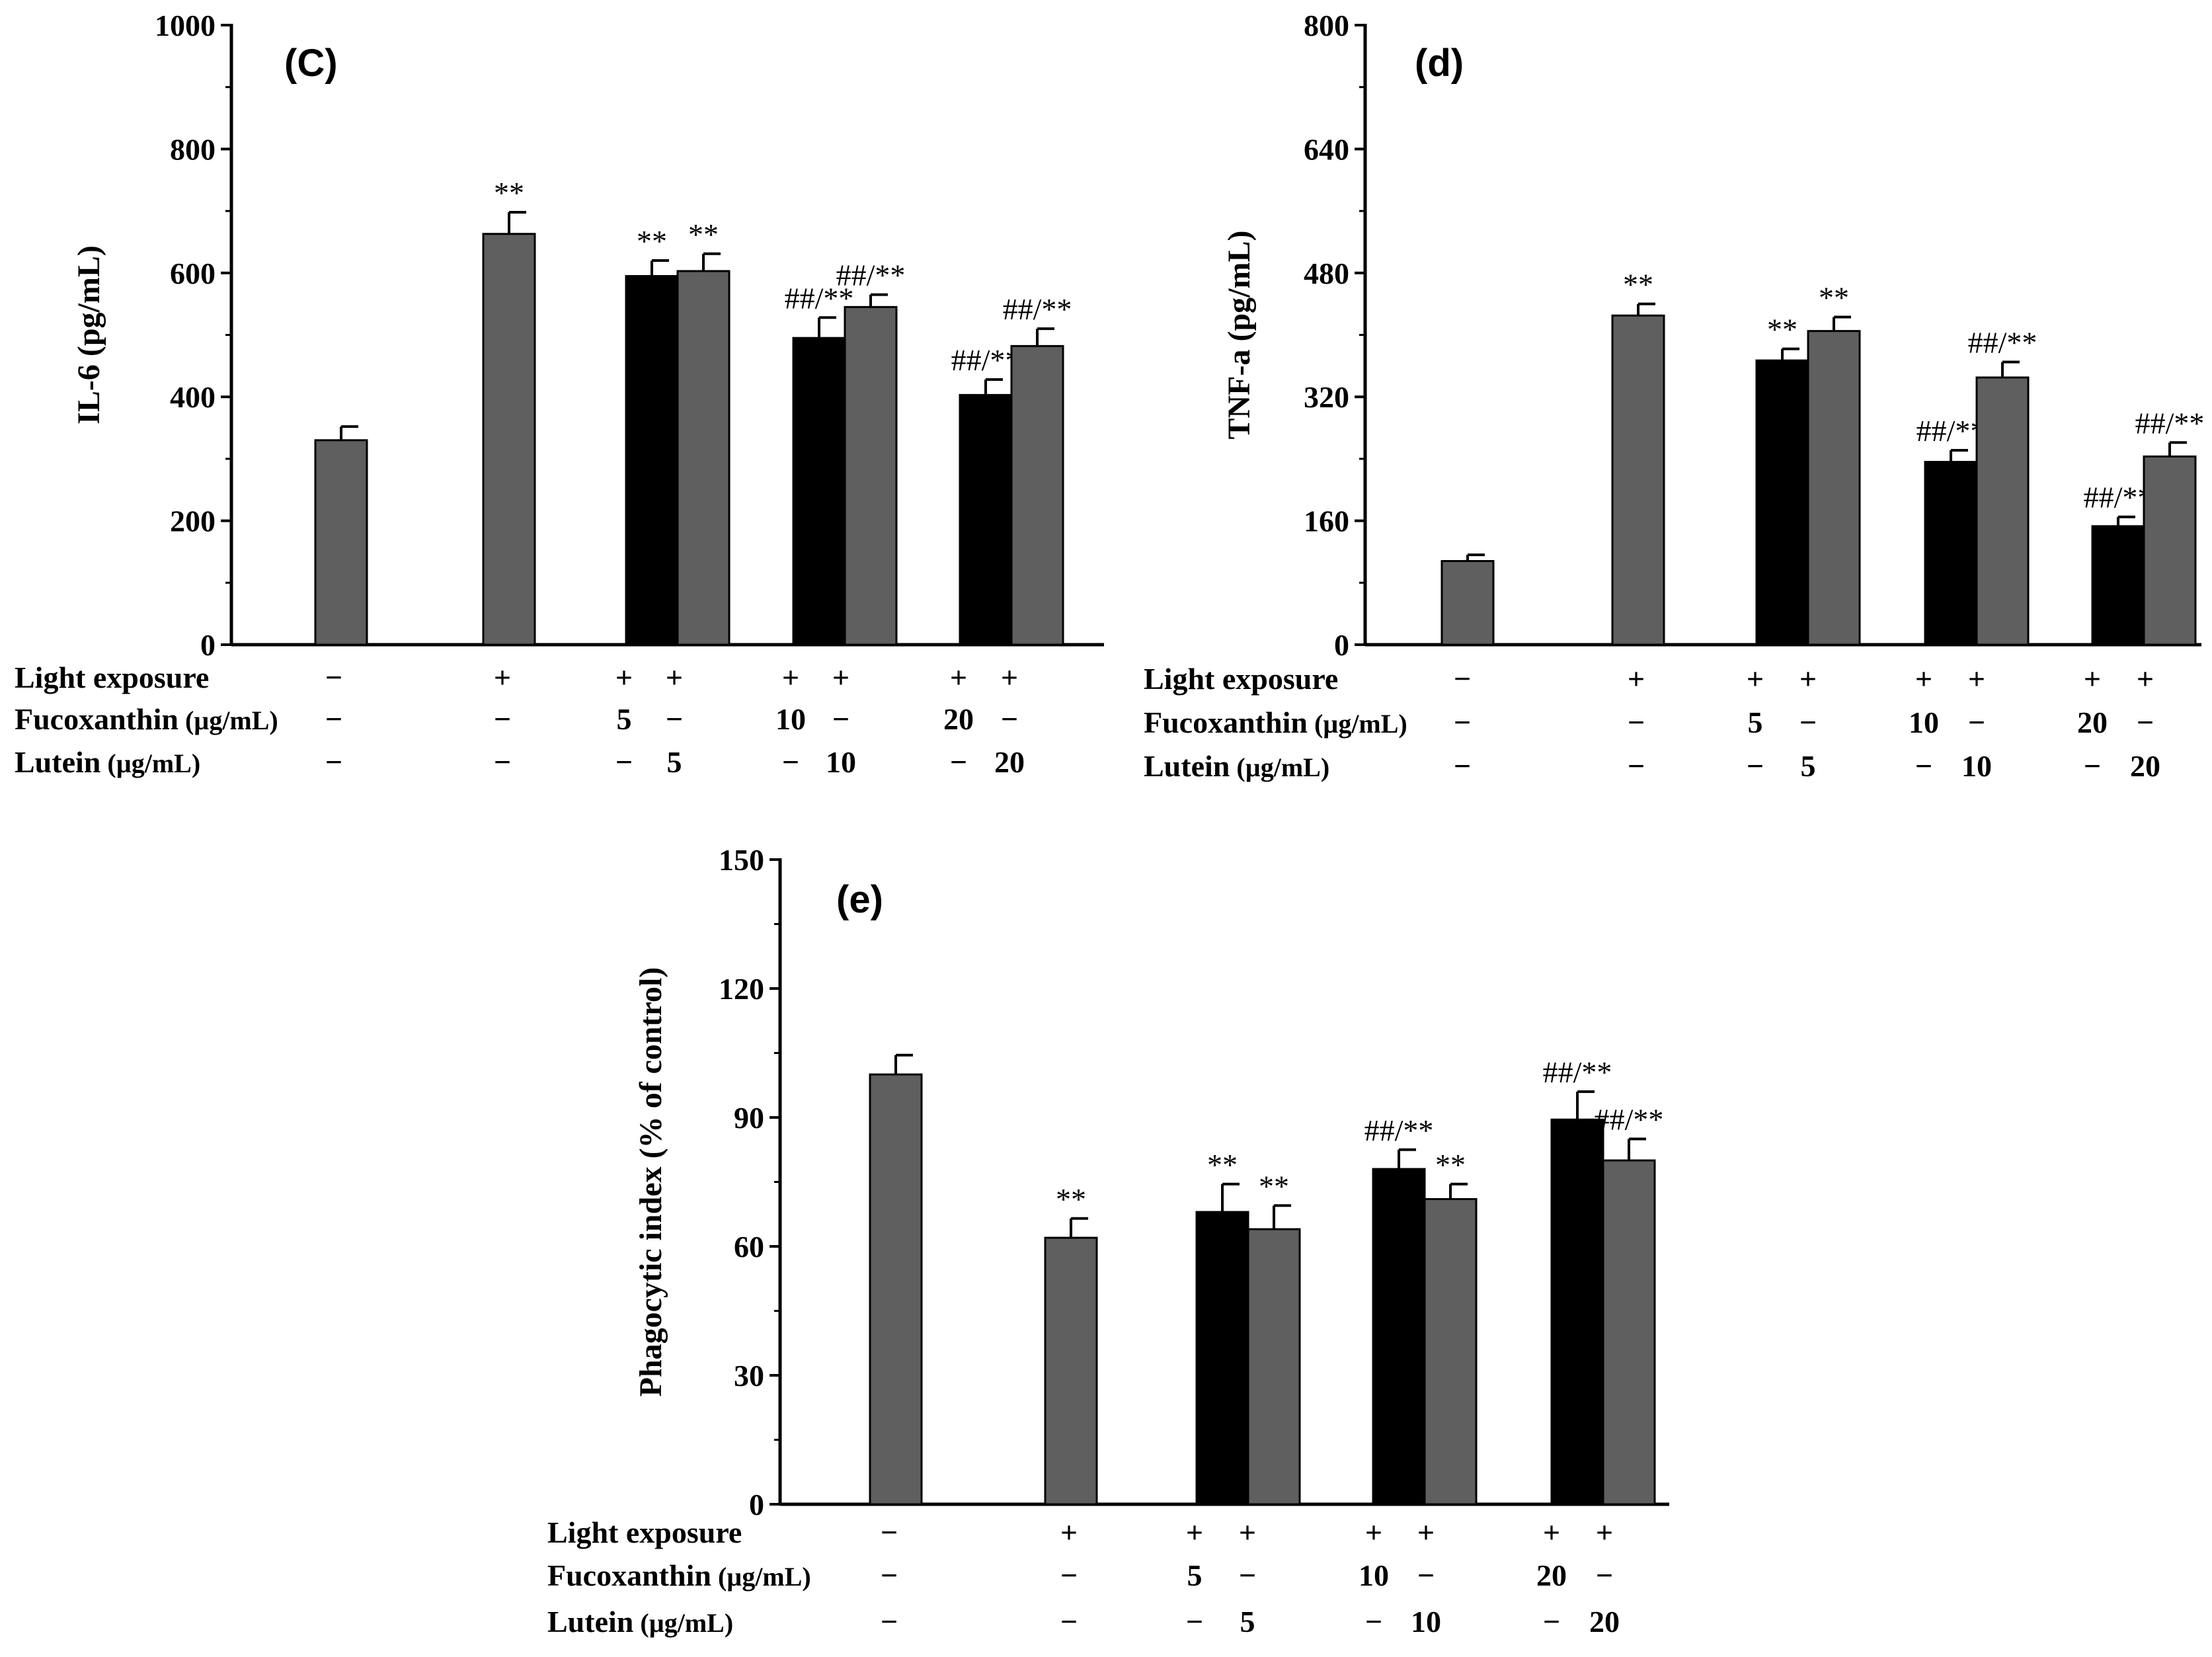 The height and width of the screenshot is (1657, 2212). I want to click on treatment-name: Lutein, so click(1187, 766).